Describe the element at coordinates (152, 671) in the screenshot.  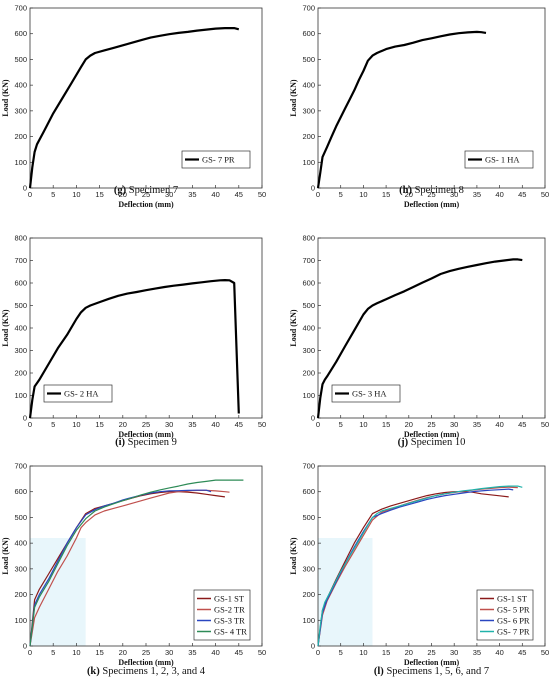
I see `caption-text: Specimens 1, 2, 3, and 4` at that location.